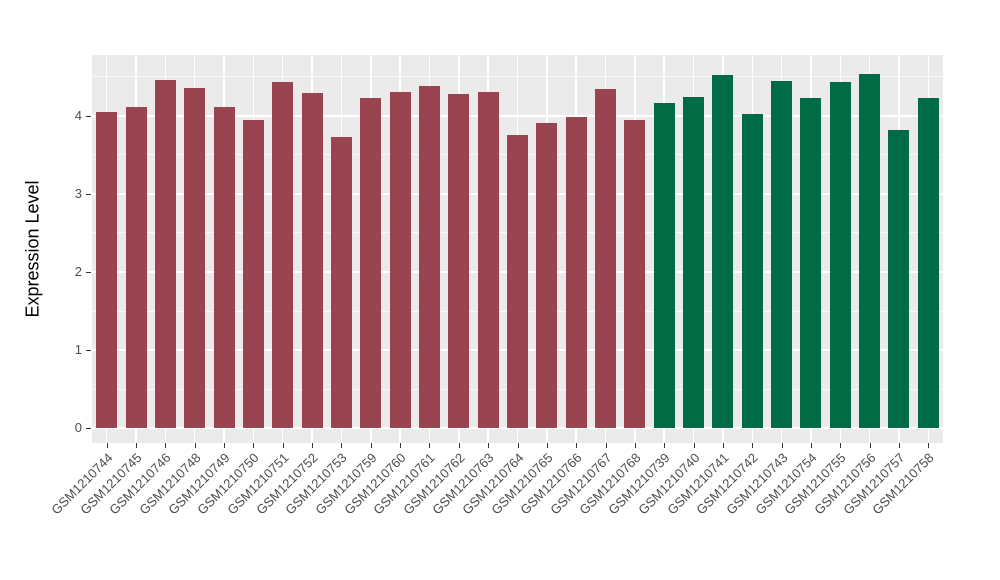  What do you see at coordinates (488, 260) in the screenshot?
I see `bar-GSM1210763` at bounding box center [488, 260].